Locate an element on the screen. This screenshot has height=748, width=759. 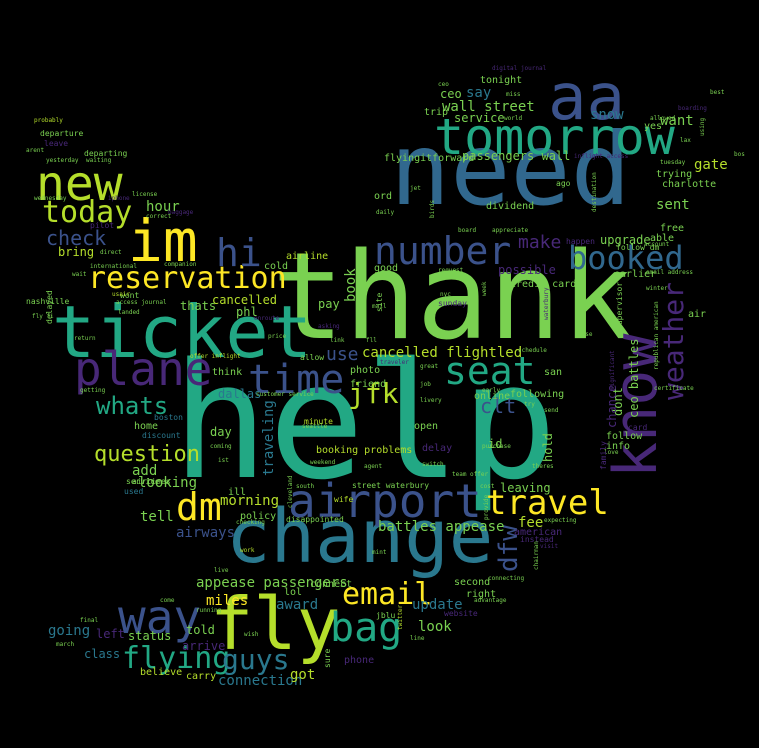
cloud-word: flying is located at coordinates (176, 658).